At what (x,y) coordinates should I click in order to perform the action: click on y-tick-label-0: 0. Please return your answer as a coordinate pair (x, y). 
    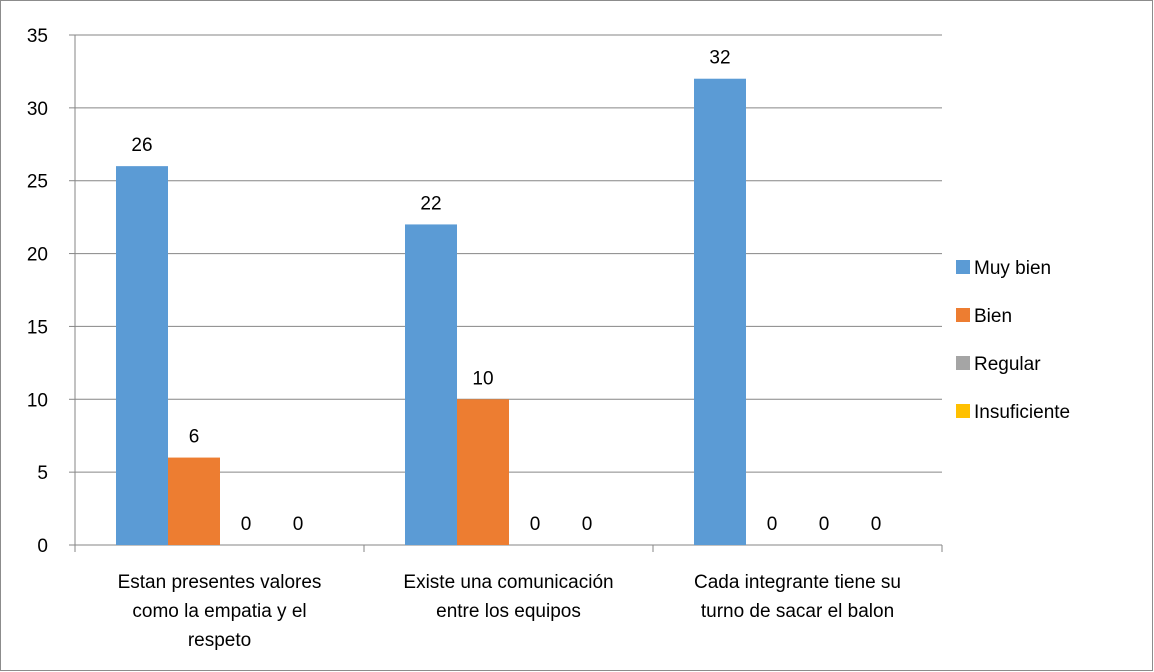
    Looking at the image, I should click on (42, 546).